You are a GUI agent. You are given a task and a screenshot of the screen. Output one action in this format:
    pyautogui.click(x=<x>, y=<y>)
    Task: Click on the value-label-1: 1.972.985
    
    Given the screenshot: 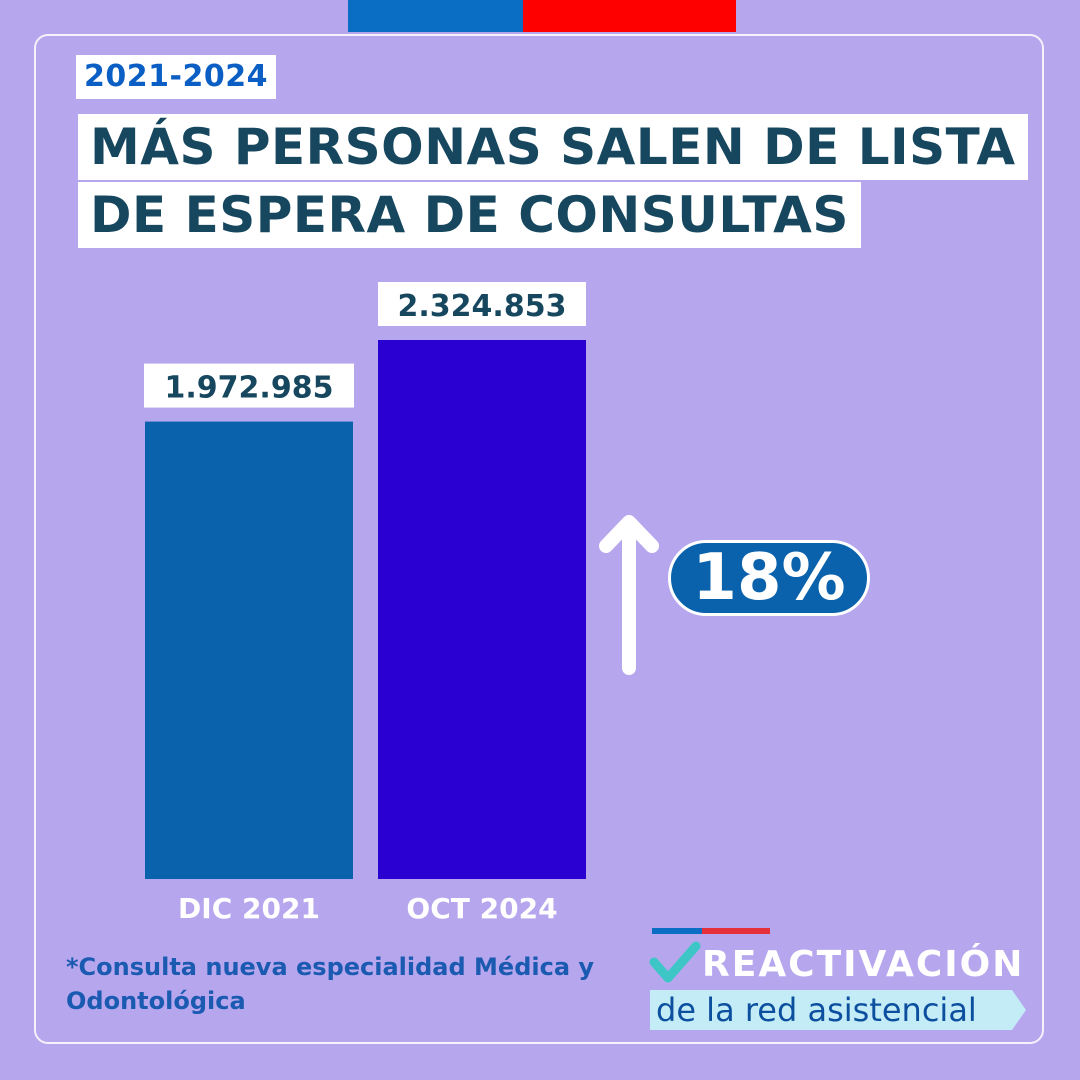 What is the action you would take?
    pyautogui.click(x=249, y=388)
    